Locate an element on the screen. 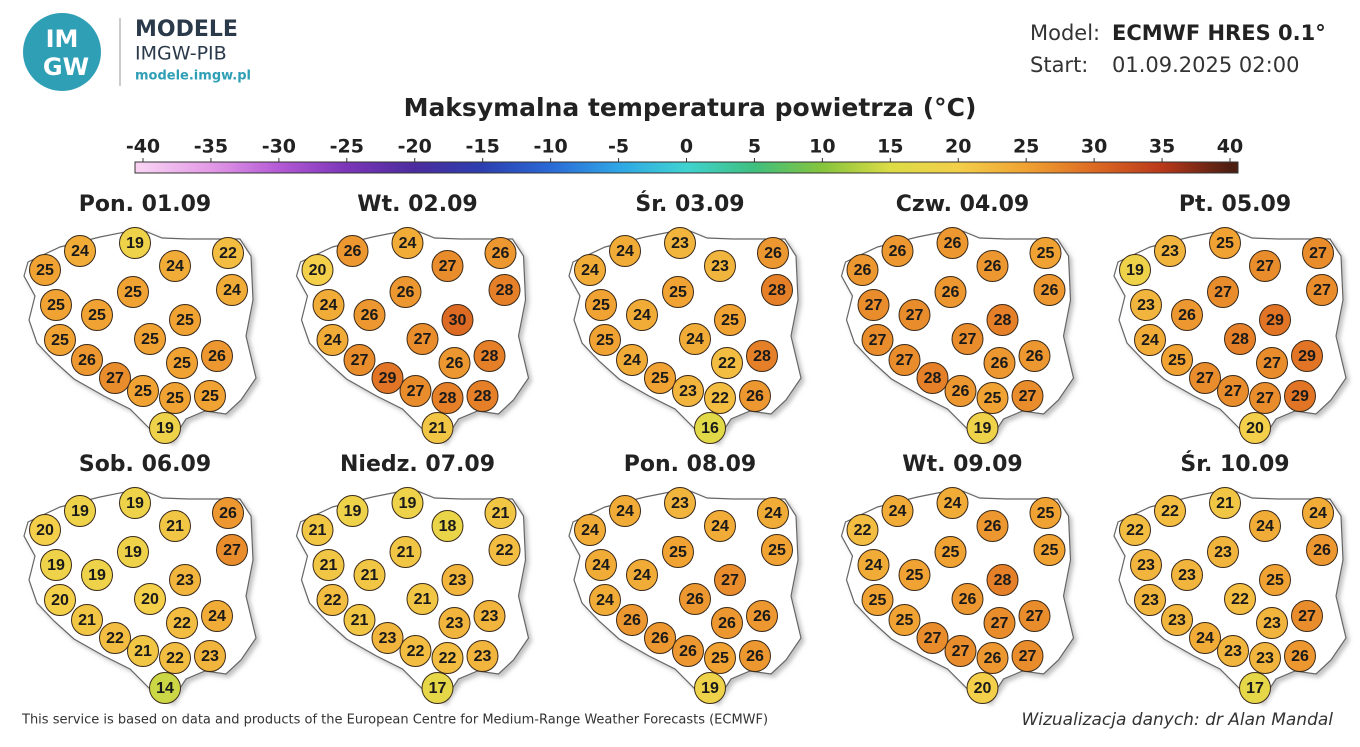 Image resolution: width=1360 pixels, height=747 pixels. panel-title: Śr. 03.09 is located at coordinates (689, 204).